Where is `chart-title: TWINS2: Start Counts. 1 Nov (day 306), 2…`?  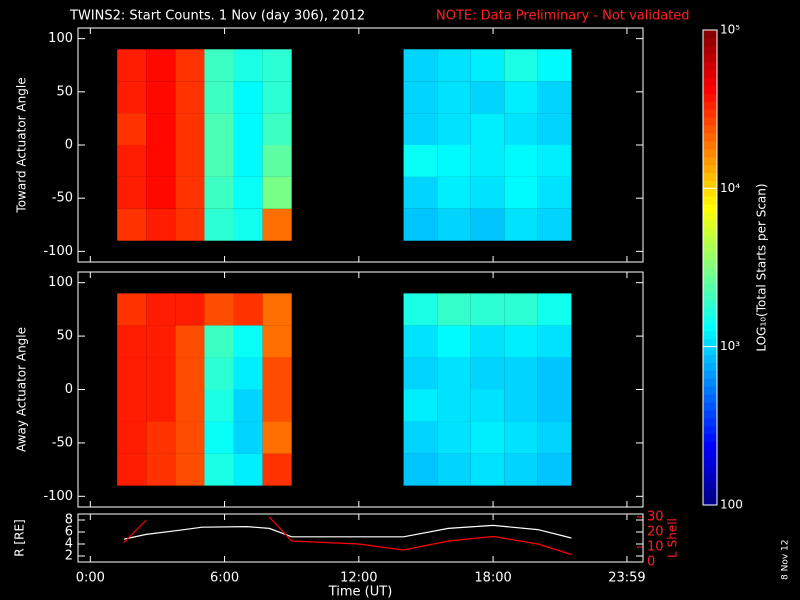
chart-title: TWINS2: Start Counts. 1 Nov (day 306), 2… is located at coordinates (217, 16).